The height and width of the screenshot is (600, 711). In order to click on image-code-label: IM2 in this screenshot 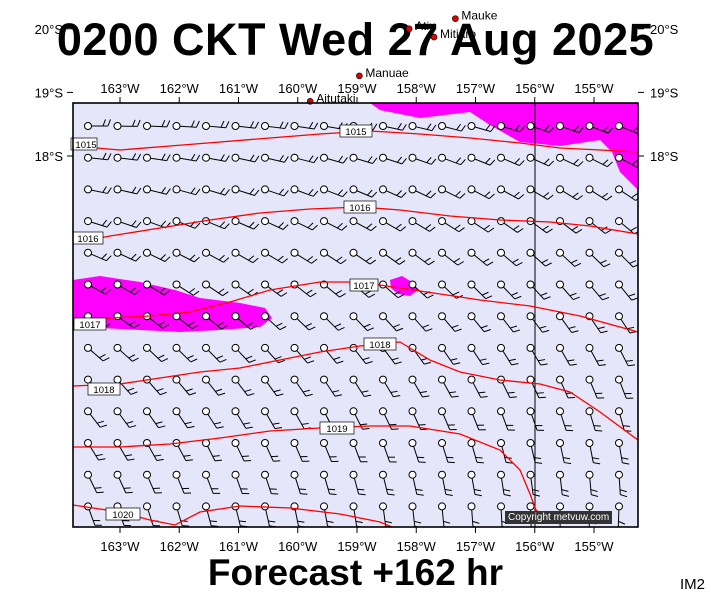, I will do `click(692, 584)`.